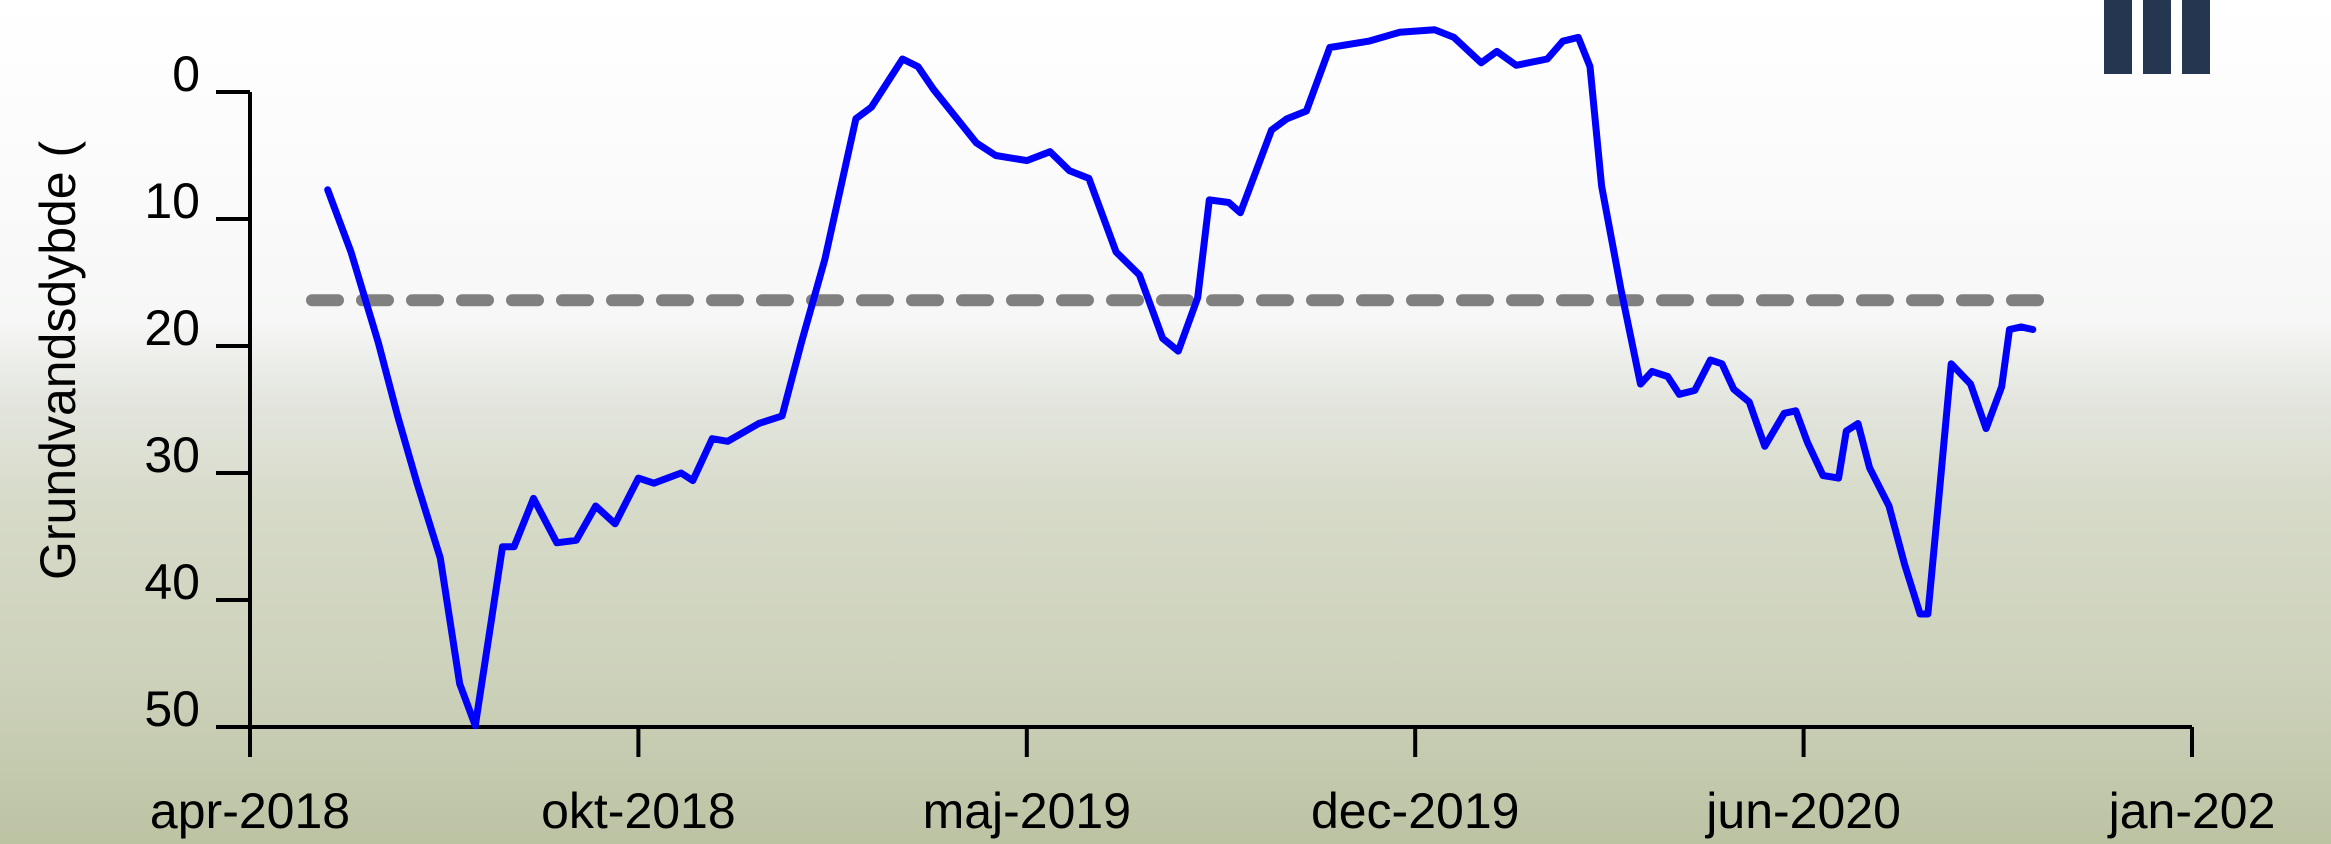 This screenshot has width=2331, height=844. I want to click on x-tick-label: maj-2019, so click(1027, 811).